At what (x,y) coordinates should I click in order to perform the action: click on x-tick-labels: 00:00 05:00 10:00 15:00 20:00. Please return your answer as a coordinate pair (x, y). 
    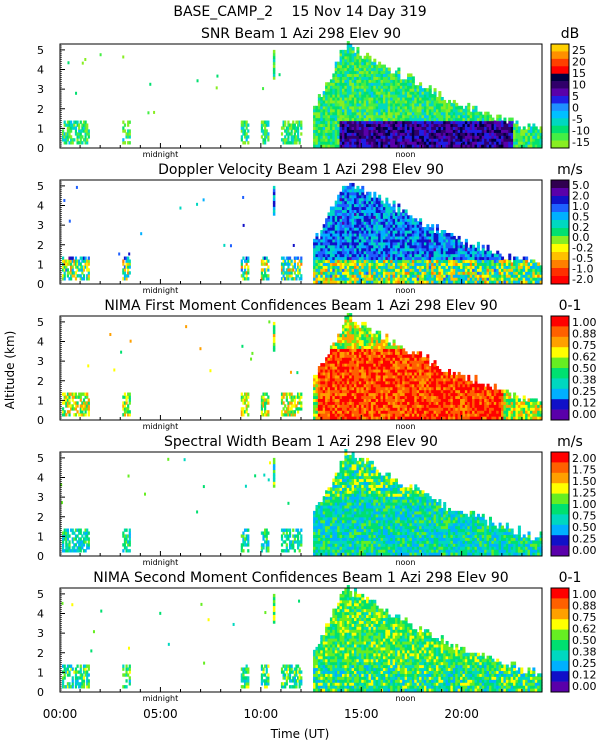
    Looking at the image, I should click on (261, 714).